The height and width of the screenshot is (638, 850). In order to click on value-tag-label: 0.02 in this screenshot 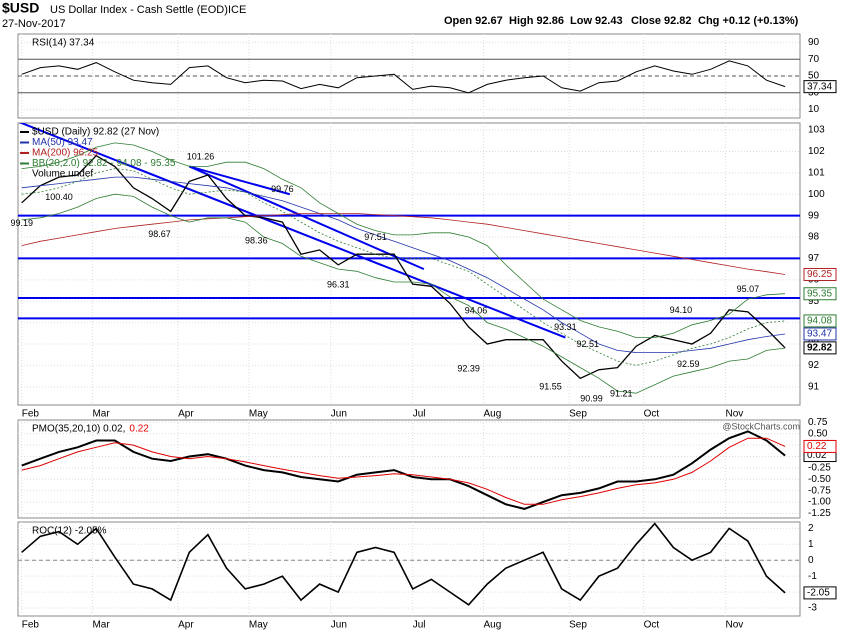, I will do `click(817, 455)`.